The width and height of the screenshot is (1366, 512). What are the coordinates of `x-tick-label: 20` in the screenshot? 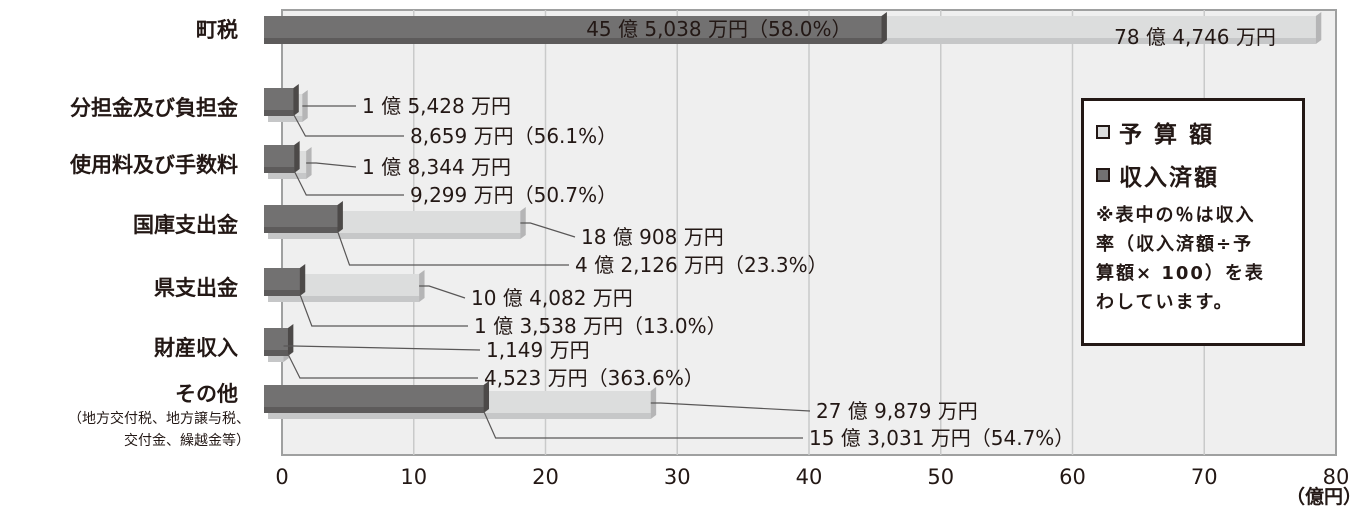 It's located at (545, 477).